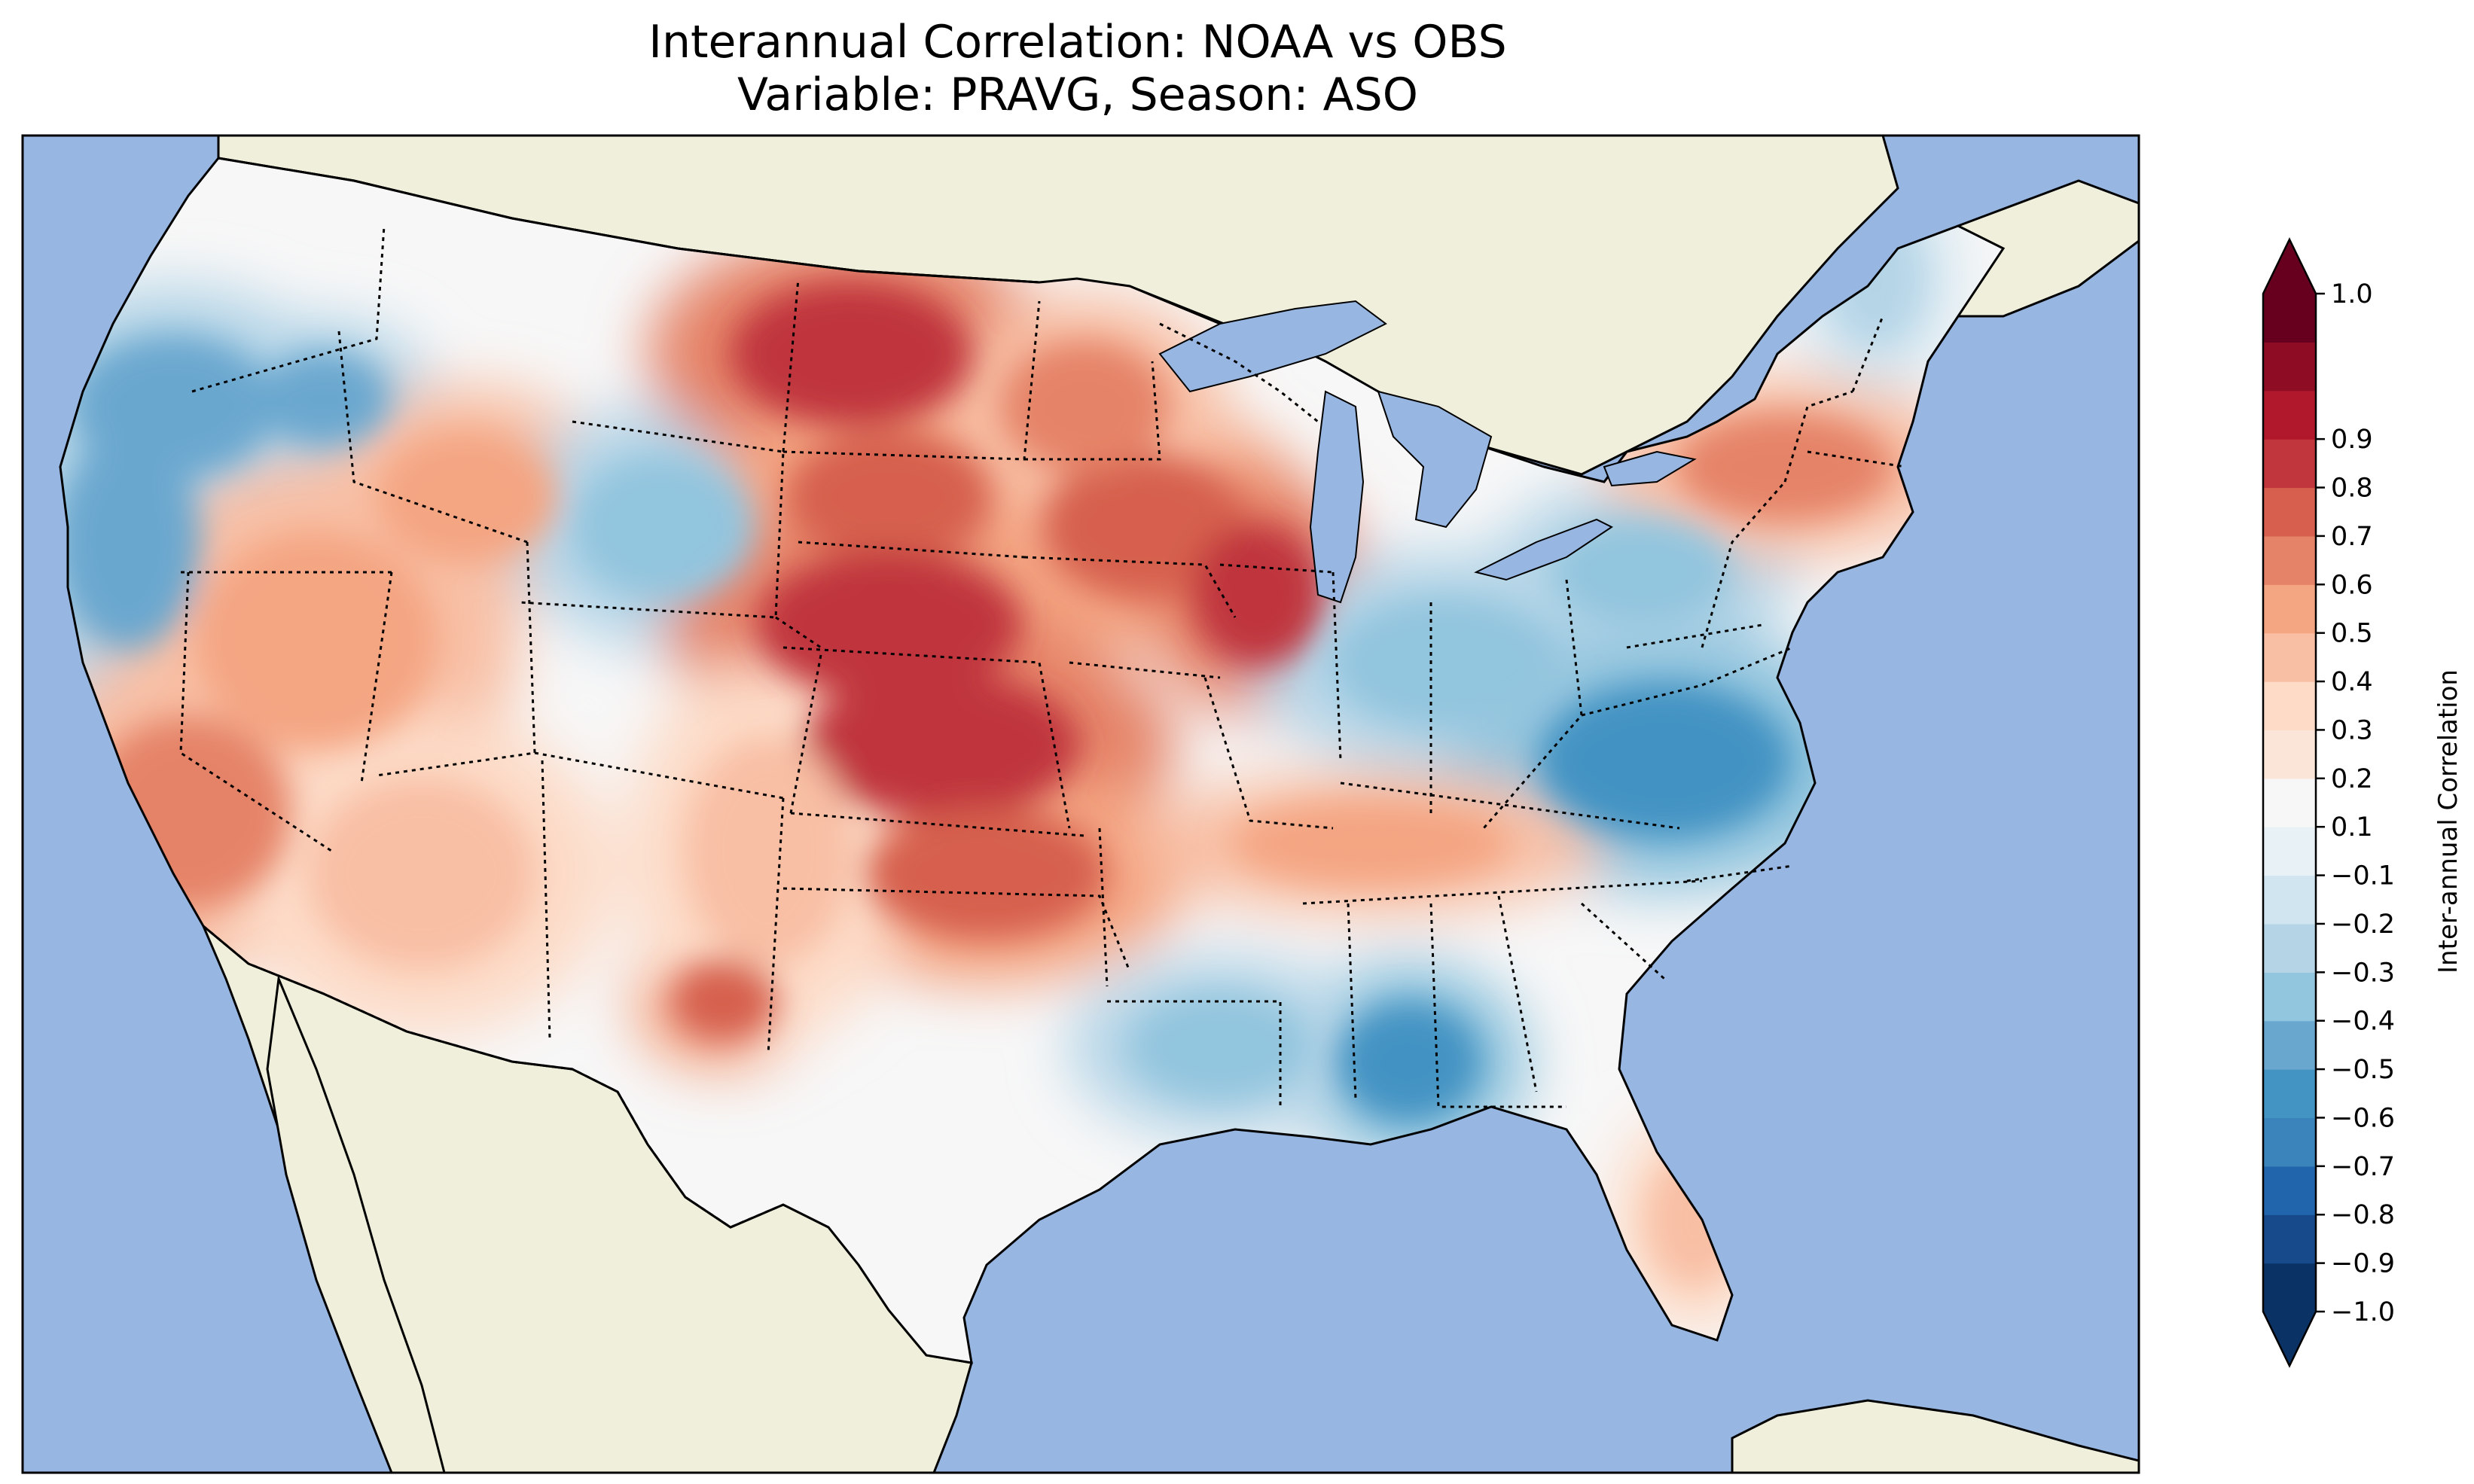 This screenshot has height=1484, width=2474. I want to click on lake-michigan, so click(1337, 497).